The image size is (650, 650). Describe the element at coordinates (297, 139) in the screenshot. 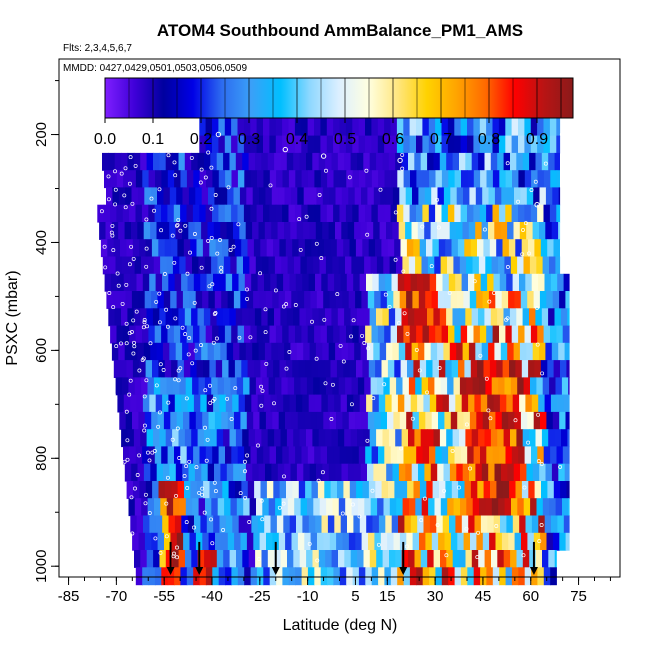

I see `colorbar-tick-label: 0.4` at that location.